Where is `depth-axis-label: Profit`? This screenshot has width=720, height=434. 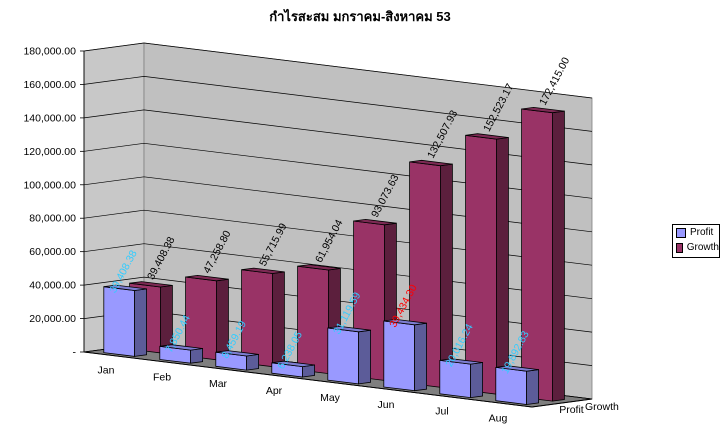 depth-axis-label: Profit is located at coordinates (571, 410).